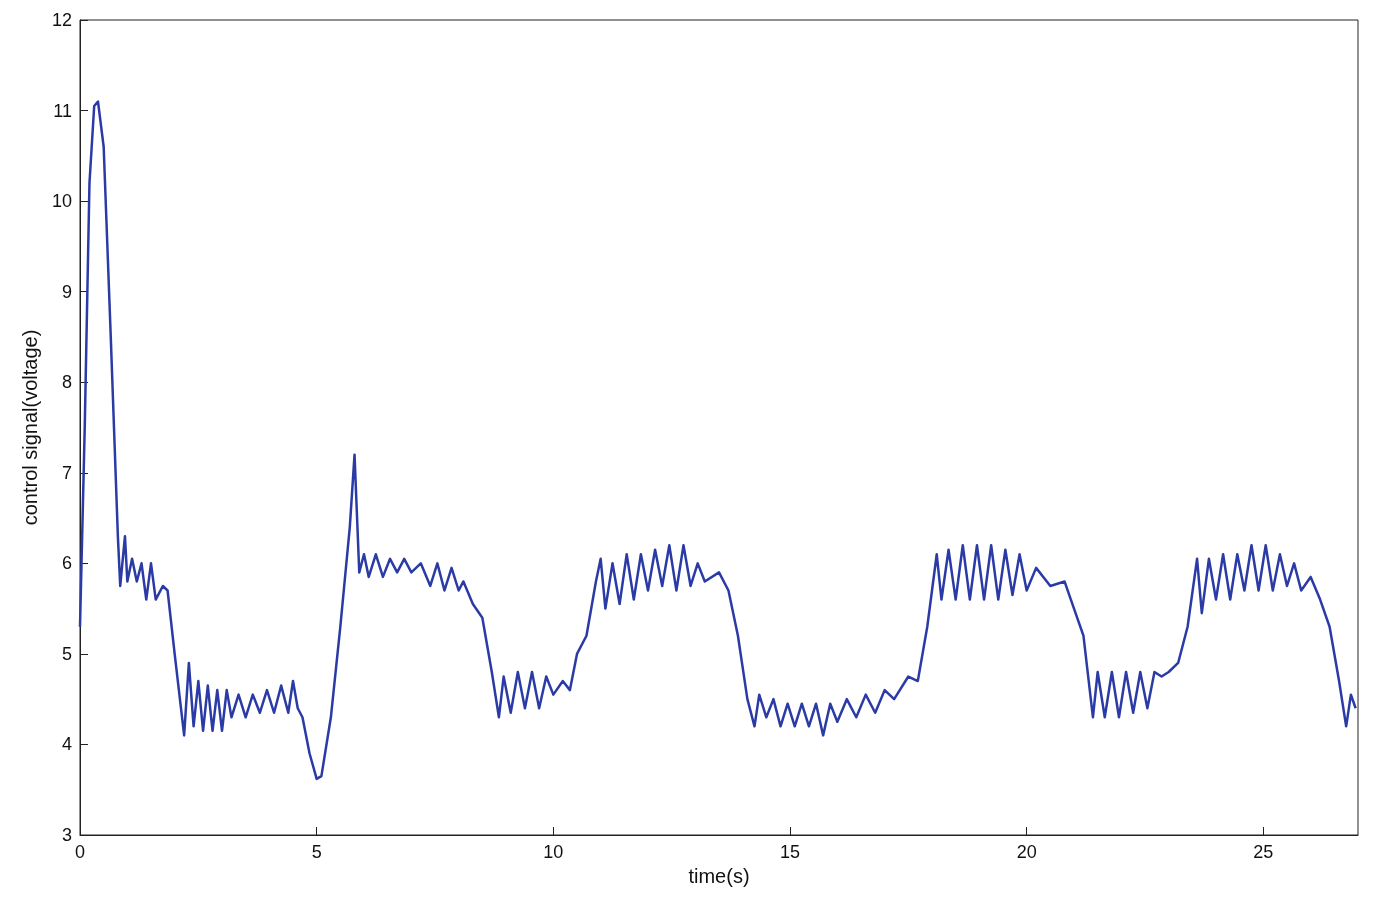  What do you see at coordinates (66, 291) in the screenshot?
I see `y-tick-label: 9` at bounding box center [66, 291].